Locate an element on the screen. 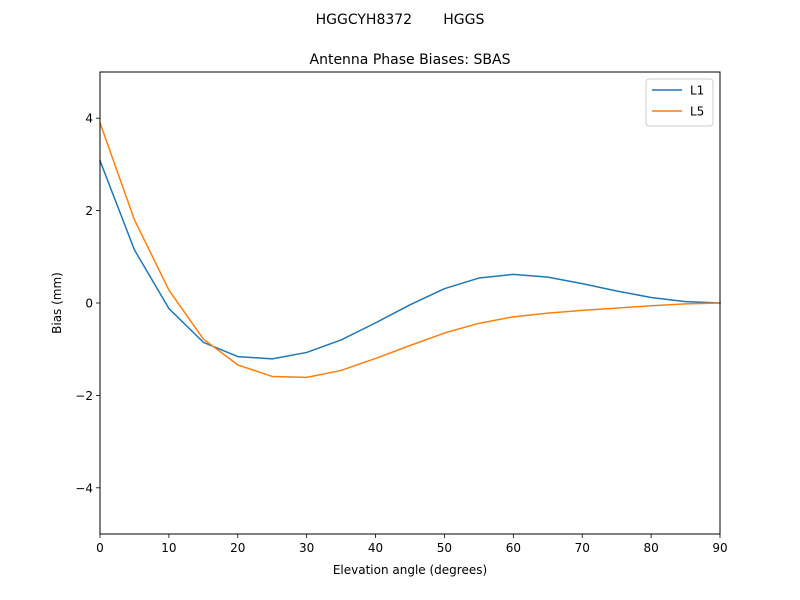 This screenshot has height=600, width=800. y-tick-label: −4 is located at coordinates (84, 488).